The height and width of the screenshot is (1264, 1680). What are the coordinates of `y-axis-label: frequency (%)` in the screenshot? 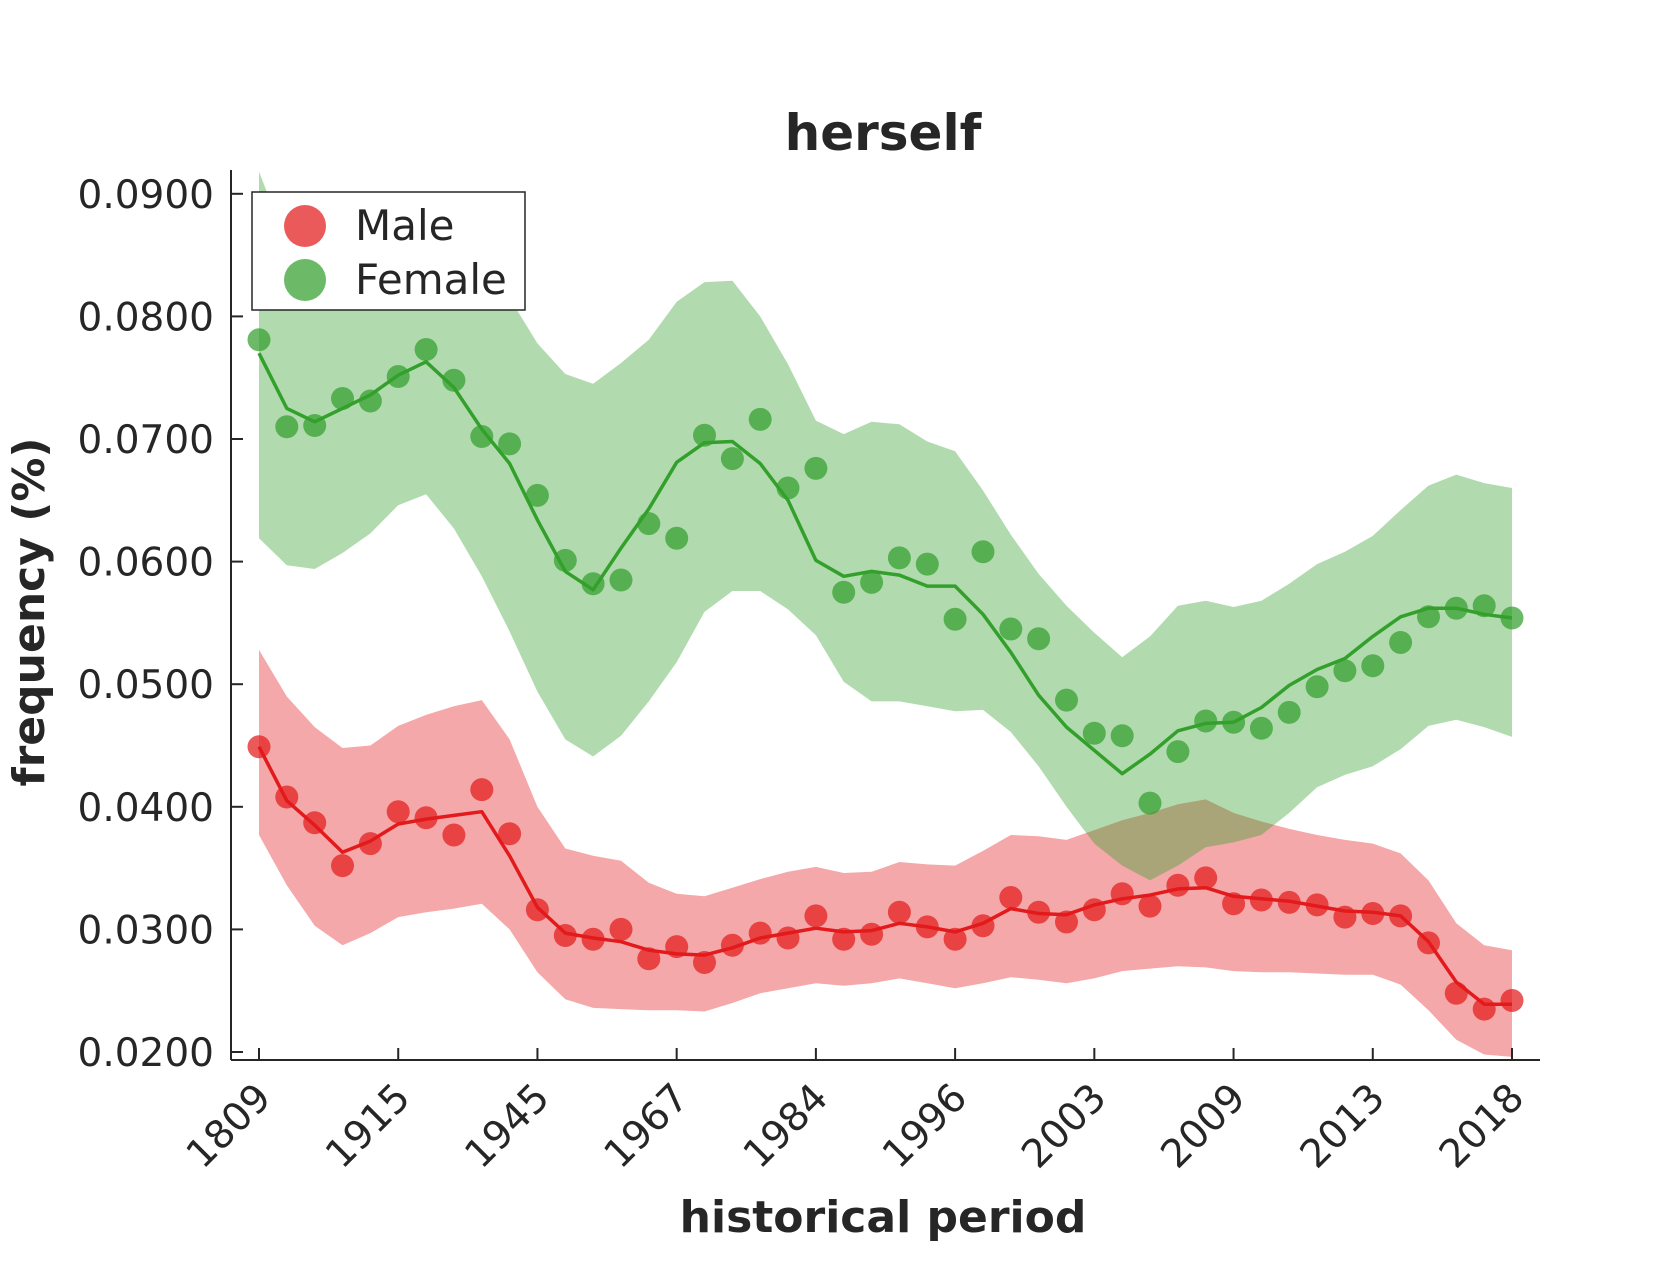 It's located at (29, 611).